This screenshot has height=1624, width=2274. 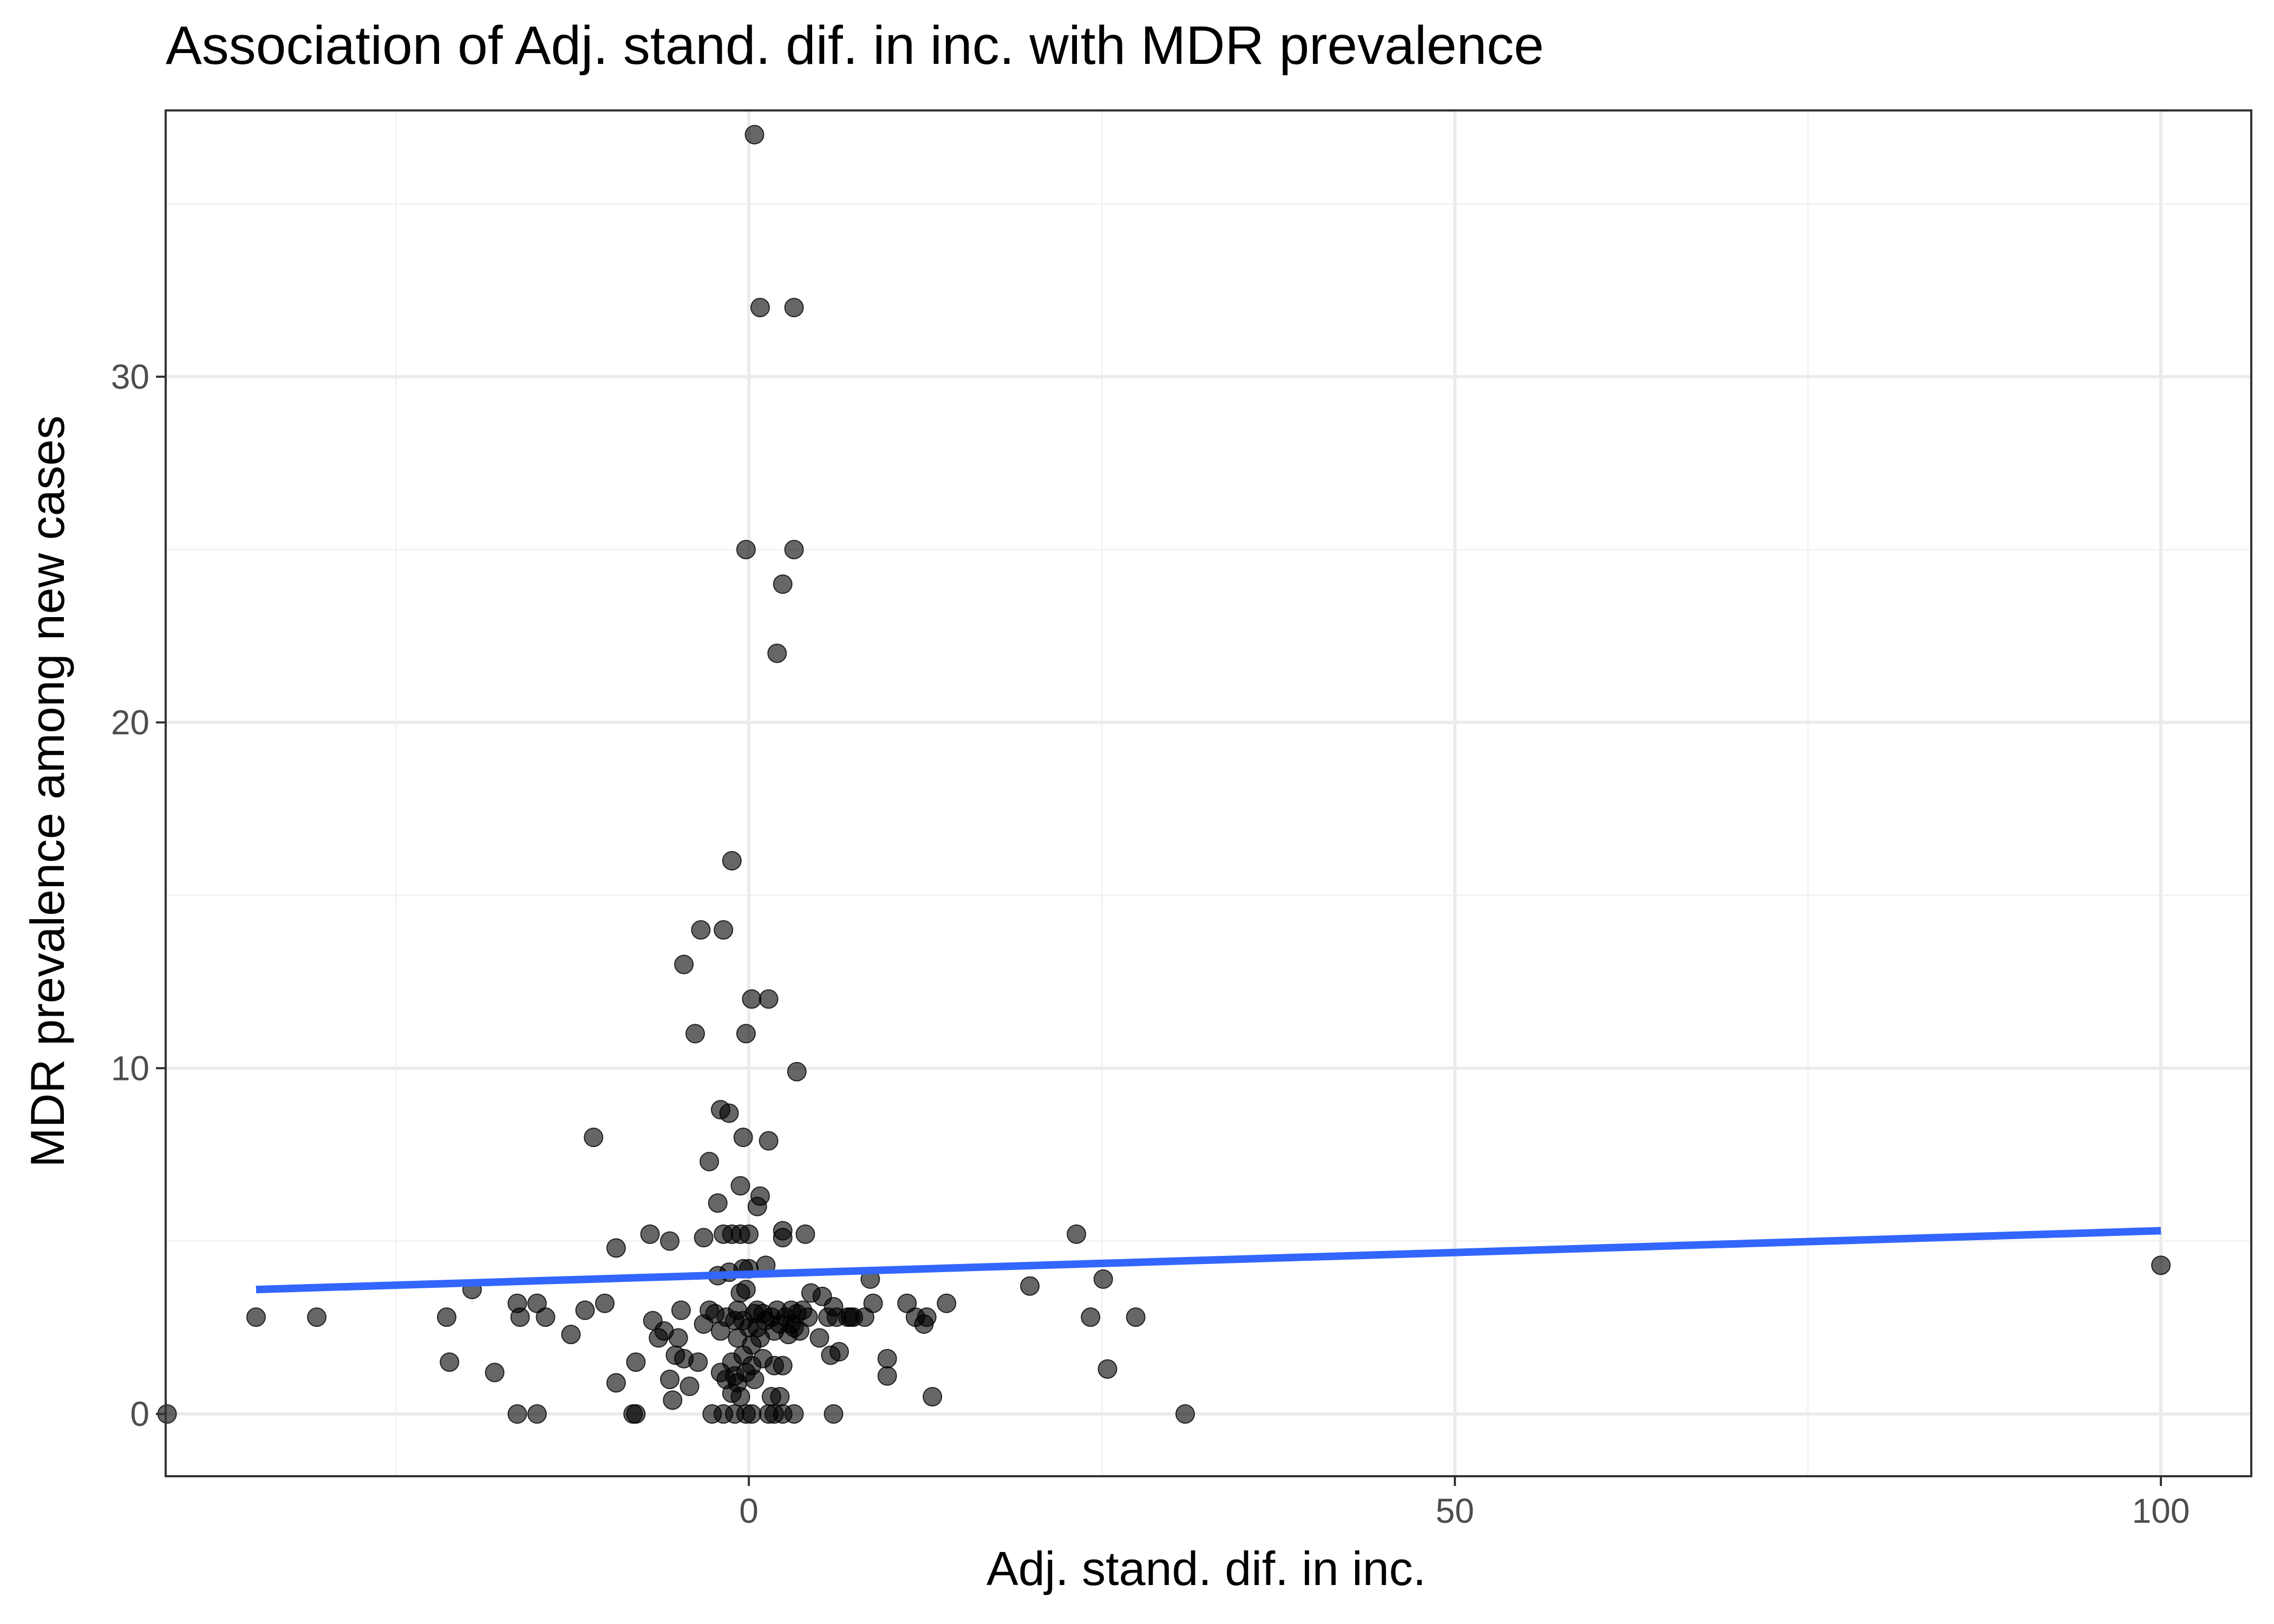 I want to click on y-axis-ticks: 0 10 20 30, so click(x=139, y=895).